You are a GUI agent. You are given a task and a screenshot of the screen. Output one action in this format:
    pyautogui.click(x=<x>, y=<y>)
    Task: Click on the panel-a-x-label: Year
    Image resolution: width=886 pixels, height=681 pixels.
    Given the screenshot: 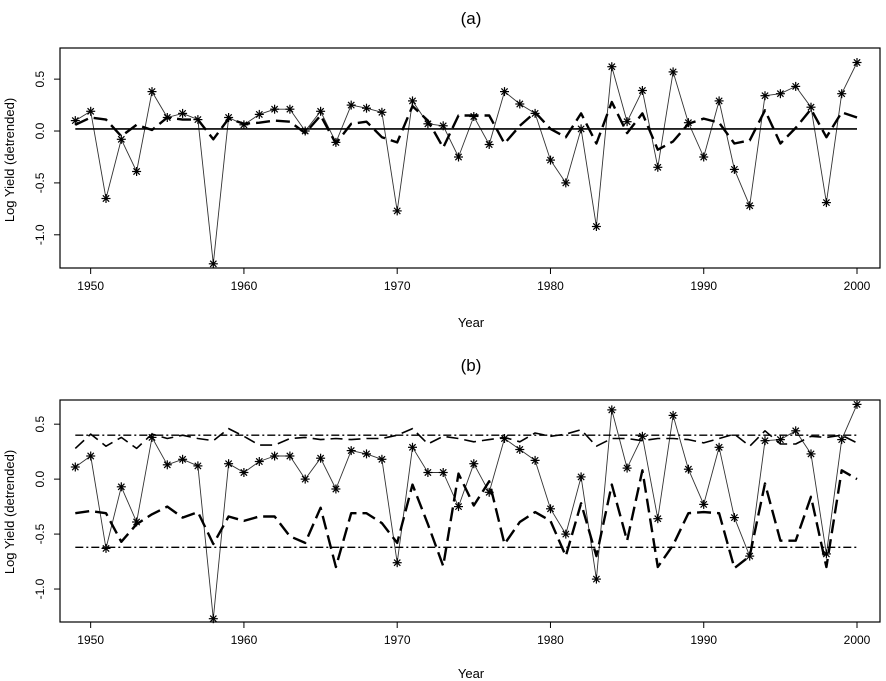 What is the action you would take?
    pyautogui.click(x=471, y=322)
    